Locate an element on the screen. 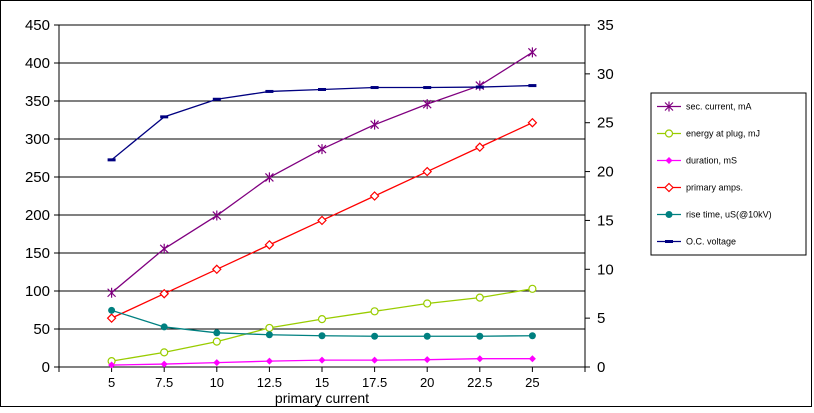  x-tick-label: 5 is located at coordinates (111, 382).